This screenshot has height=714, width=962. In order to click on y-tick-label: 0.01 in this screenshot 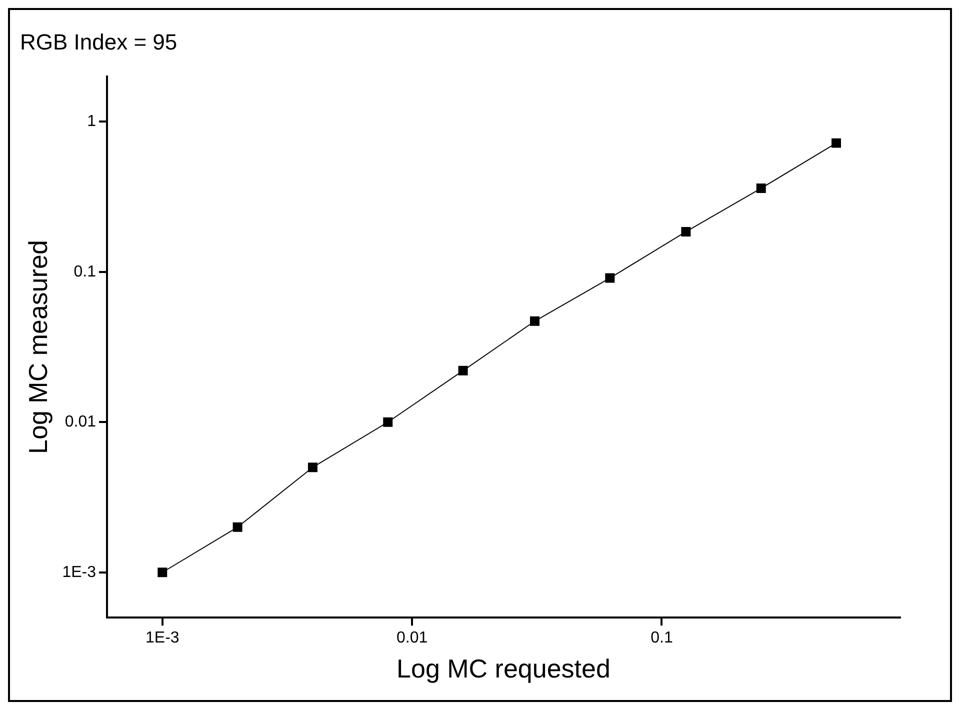, I will do `click(80, 422)`.